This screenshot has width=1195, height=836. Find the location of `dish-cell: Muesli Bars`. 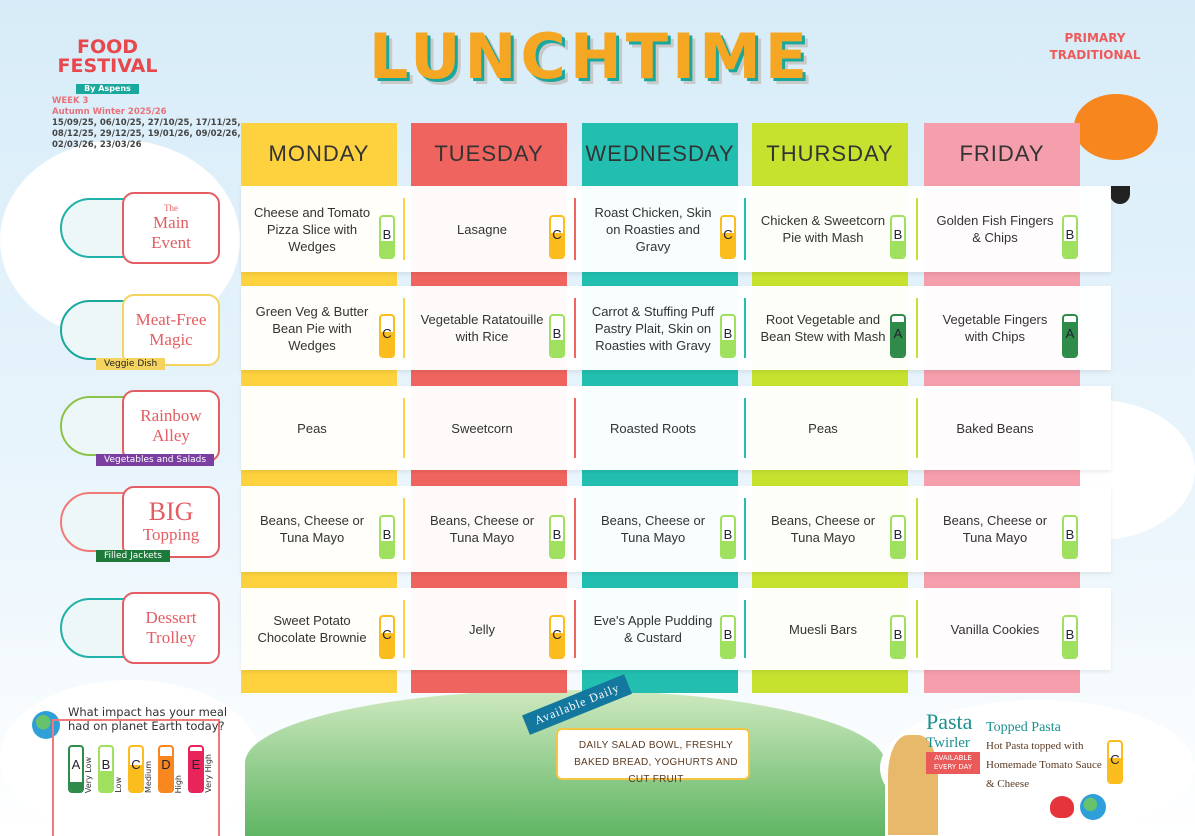

dish-cell: Muesli Bars is located at coordinates (832, 629).